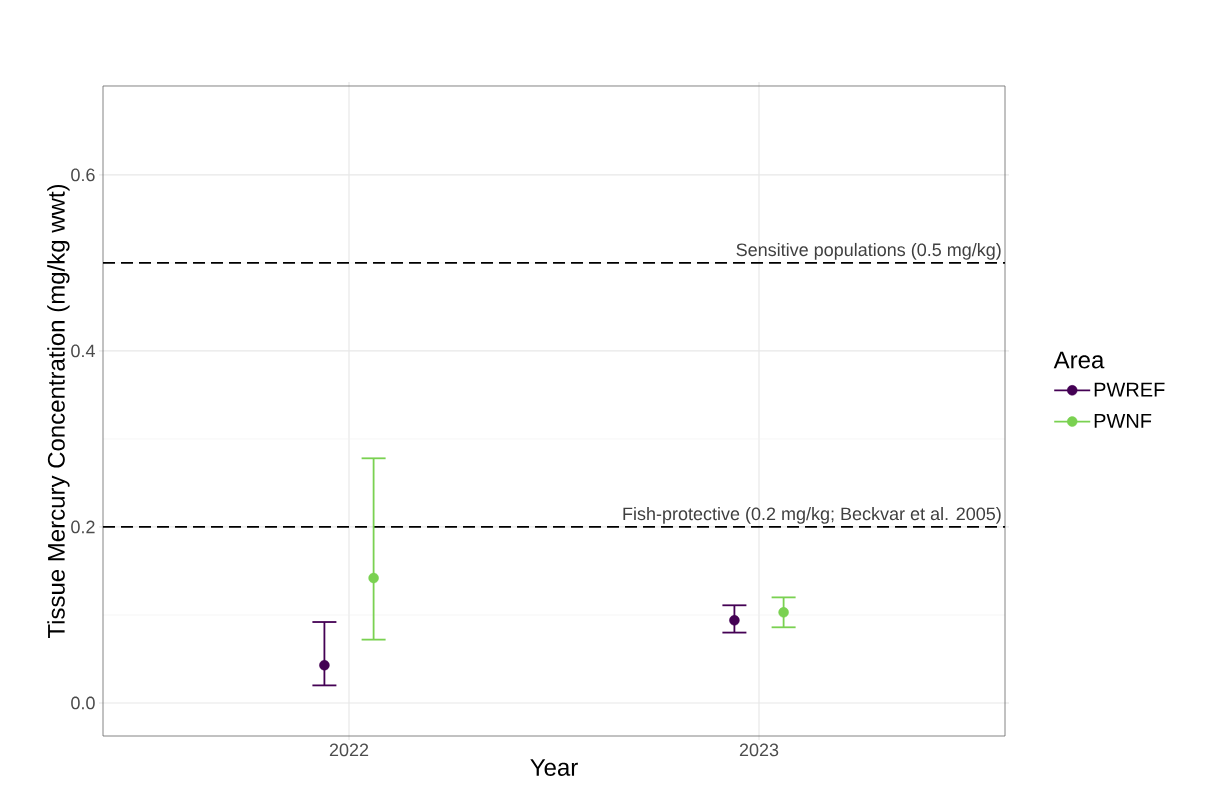 The height and width of the screenshot is (809, 1217). Describe the element at coordinates (1123, 420) in the screenshot. I see `legend-label: PWNF` at that location.